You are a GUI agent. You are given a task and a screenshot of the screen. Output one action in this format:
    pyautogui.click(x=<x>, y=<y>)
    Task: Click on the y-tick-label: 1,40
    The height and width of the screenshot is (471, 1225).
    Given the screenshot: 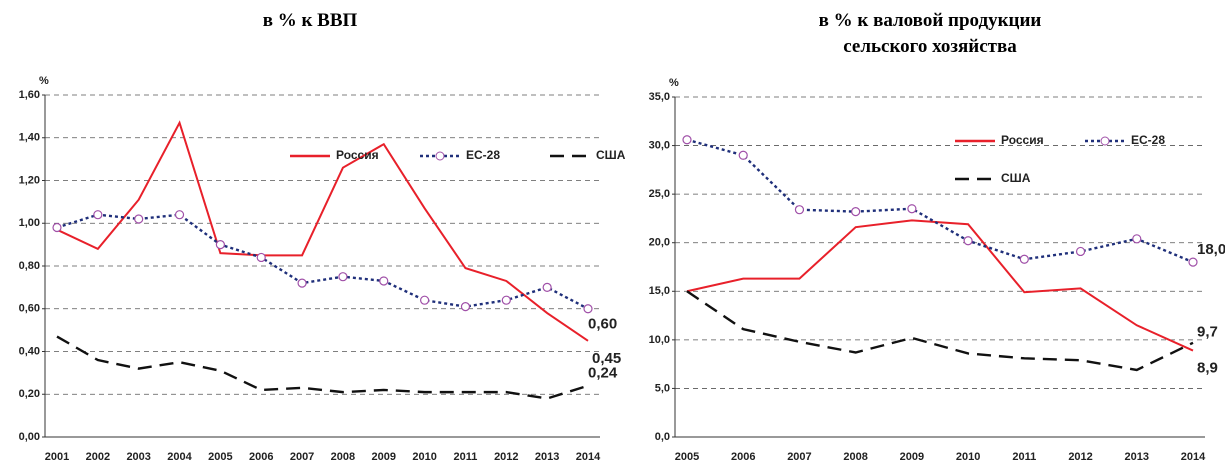 What is the action you would take?
    pyautogui.click(x=29, y=138)
    